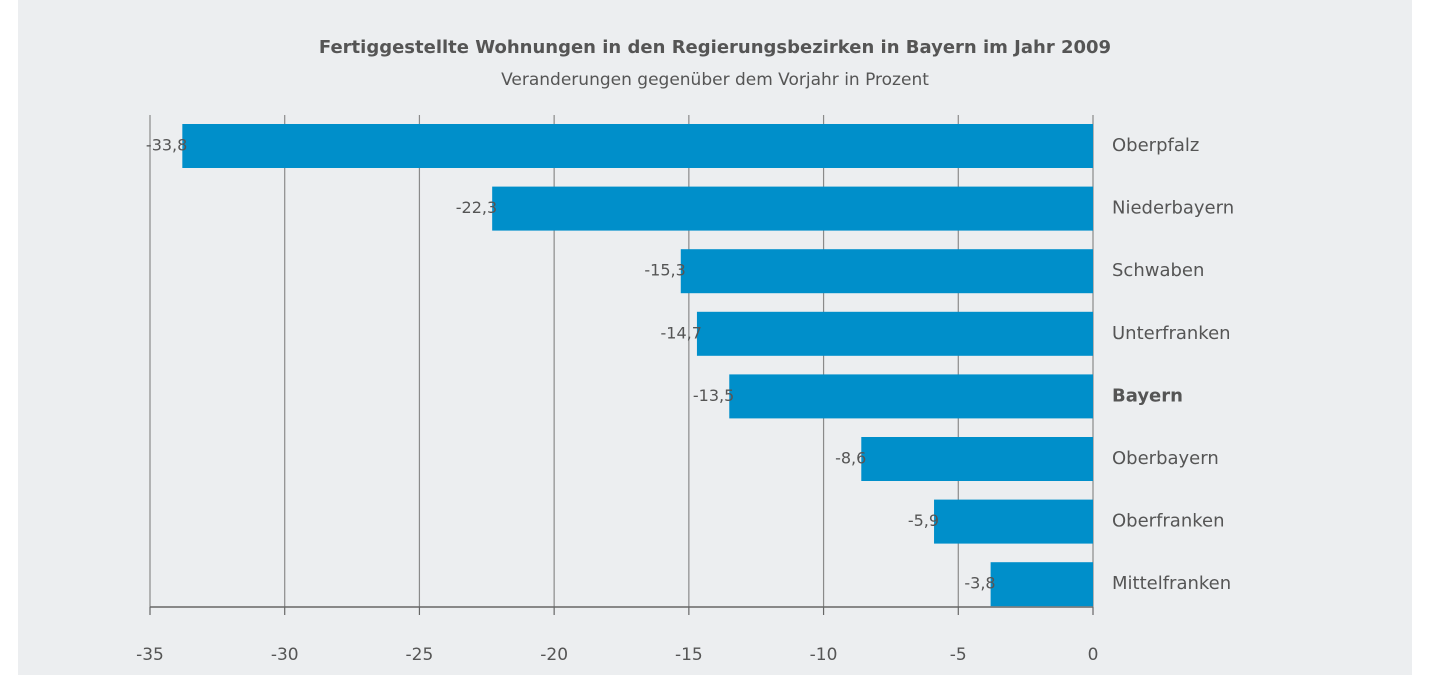 This screenshot has width=1429, height=675. I want to click on x-tick-label: -10, so click(824, 655).